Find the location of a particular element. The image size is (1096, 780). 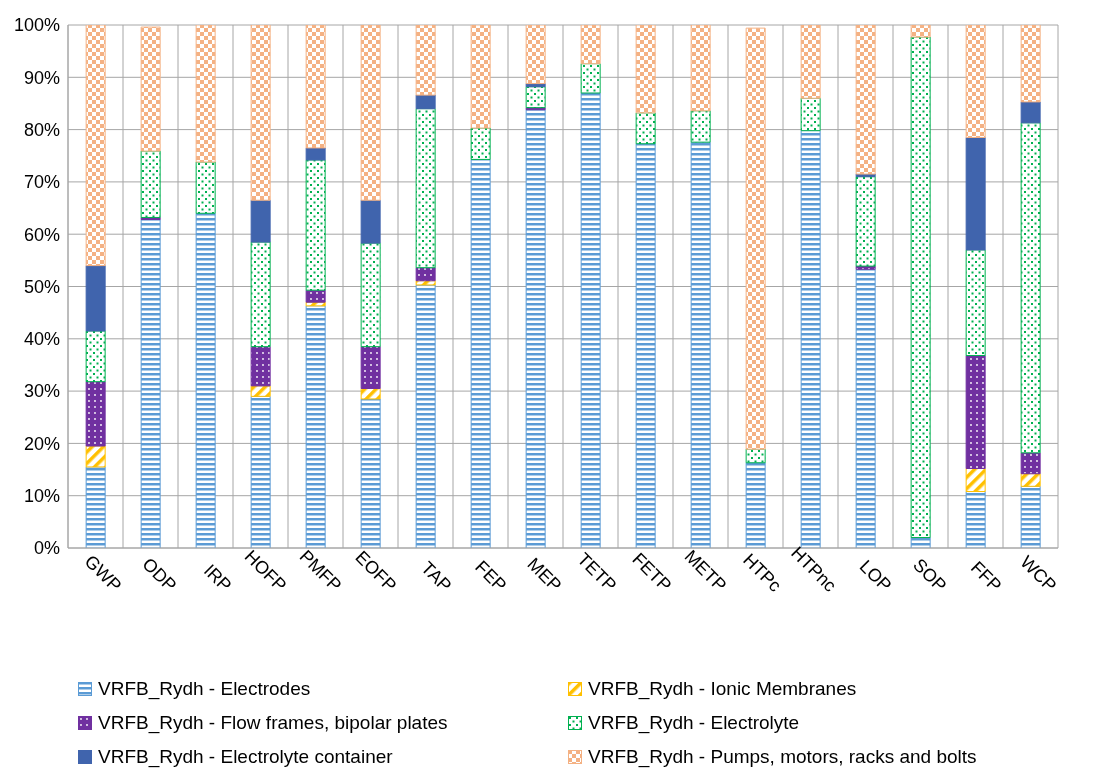

x-tick-label: ODP is located at coordinates (159, 574).